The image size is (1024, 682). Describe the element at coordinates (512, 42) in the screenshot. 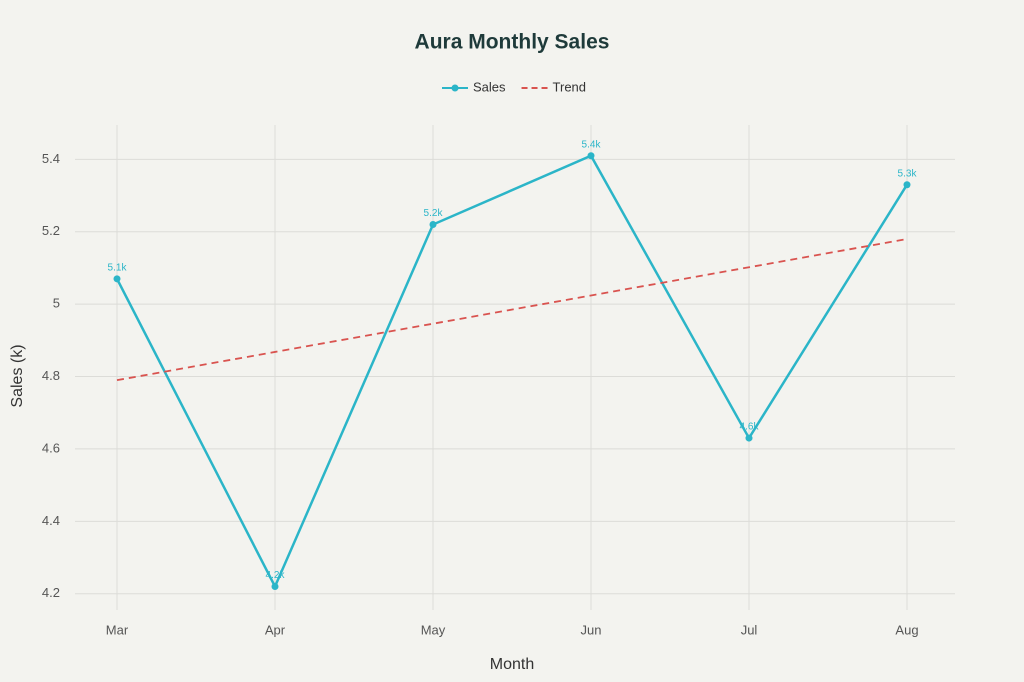

I see `chart-title: Aura Monthly Sales` at that location.